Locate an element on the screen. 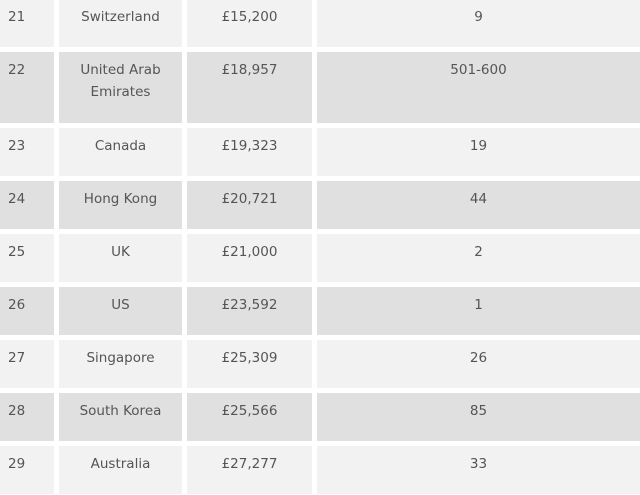  ranking-cell: 2 is located at coordinates (478, 258).